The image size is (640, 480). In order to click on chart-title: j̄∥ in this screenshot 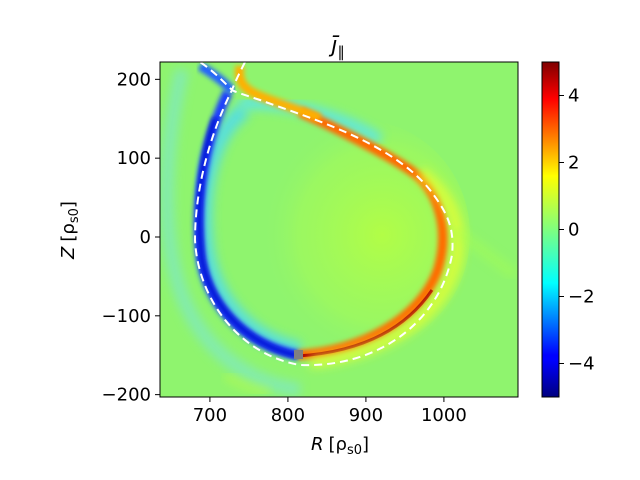, I will do `click(336, 47)`.